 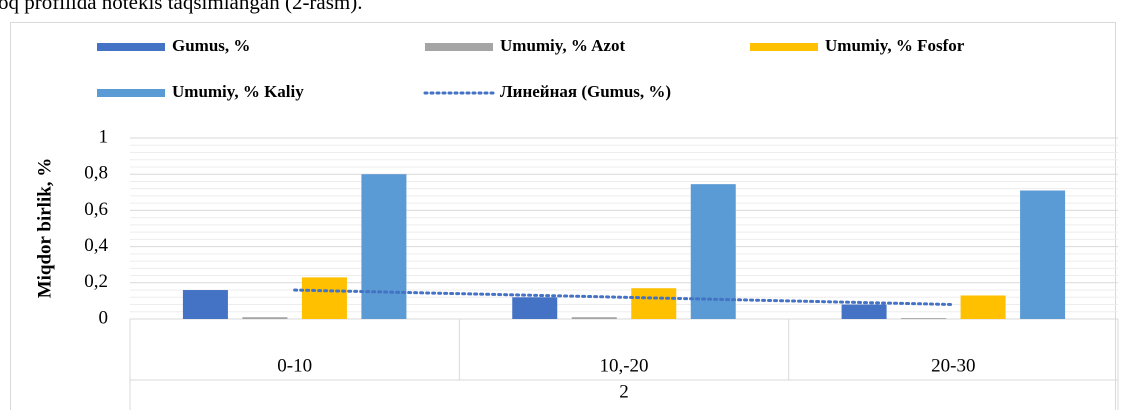 I want to click on x-tick-label: 10,-20, so click(x=623, y=365).